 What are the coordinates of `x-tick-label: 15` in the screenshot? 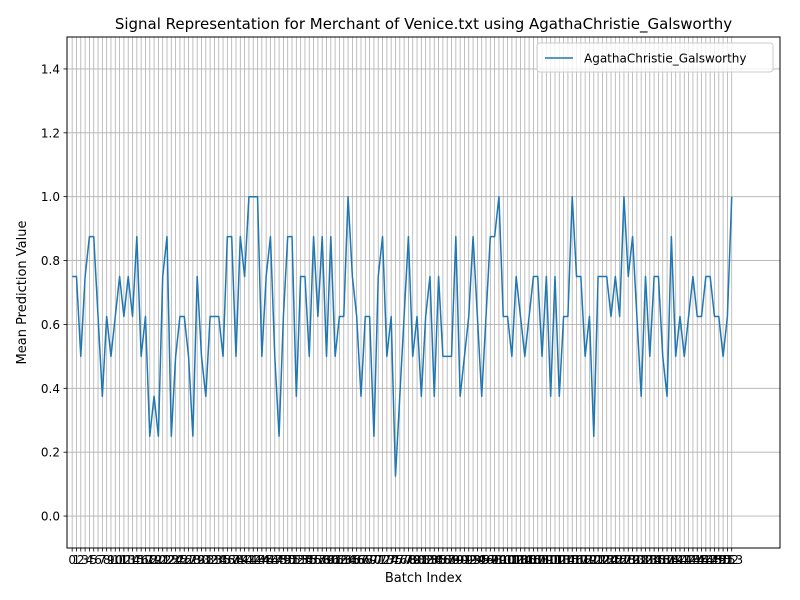 It's located at (136, 560).